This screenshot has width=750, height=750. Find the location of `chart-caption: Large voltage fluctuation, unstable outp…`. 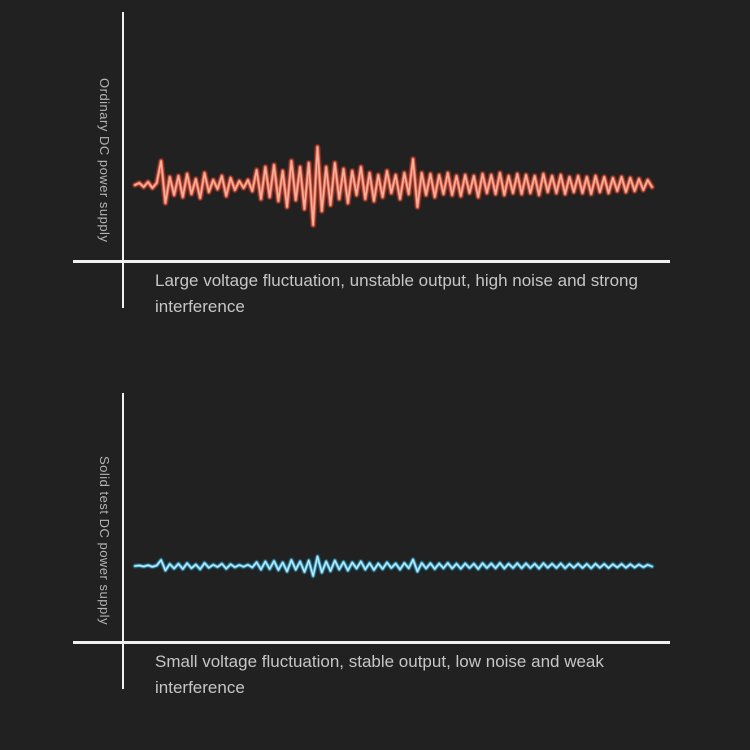

chart-caption: Large voltage fluctuation, unstable outp… is located at coordinates (396, 293).